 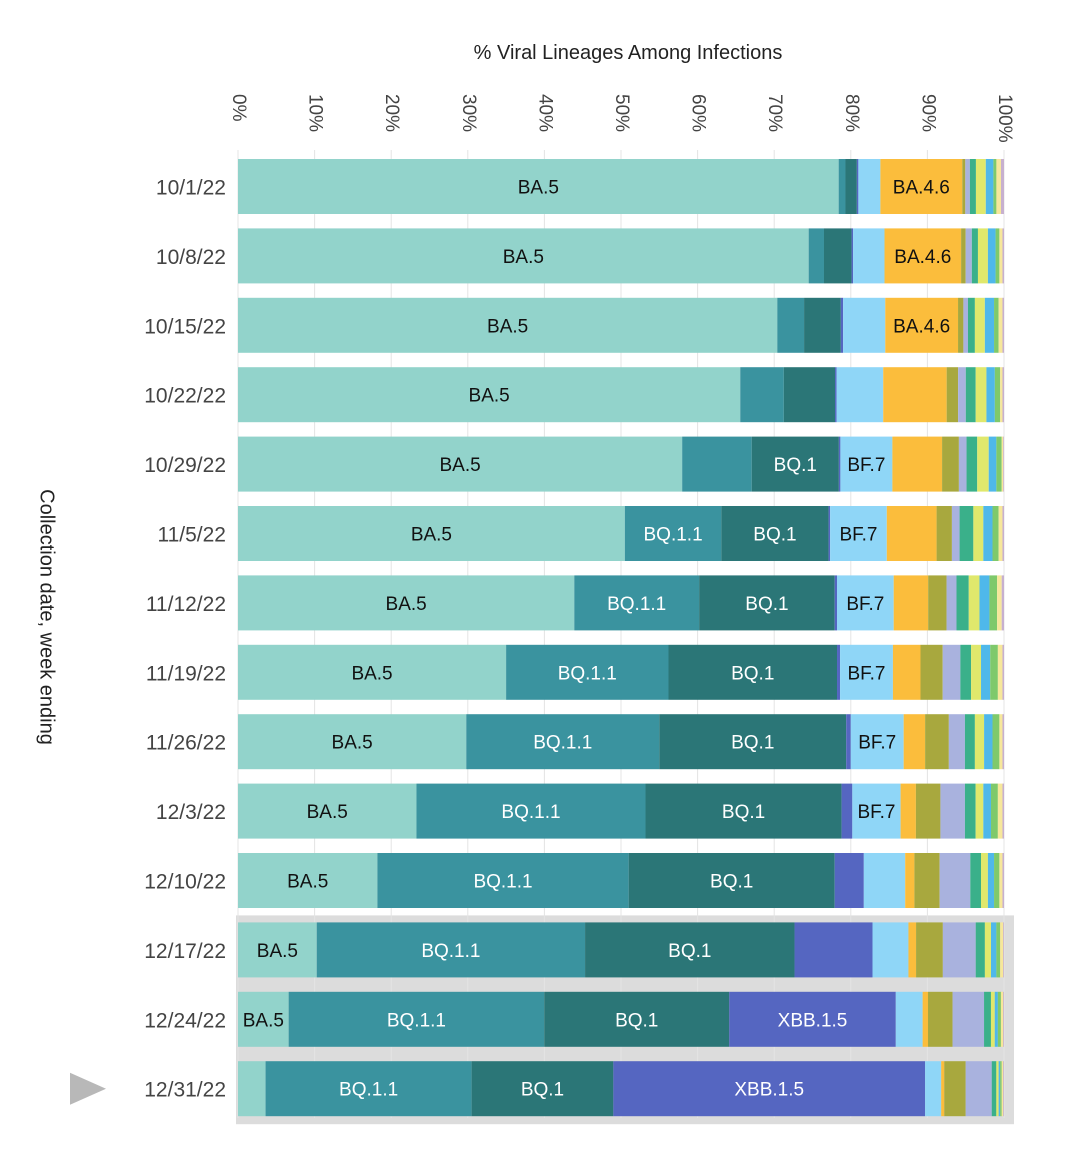 I want to click on x-tick-label: 70%, so click(x=774, y=113).